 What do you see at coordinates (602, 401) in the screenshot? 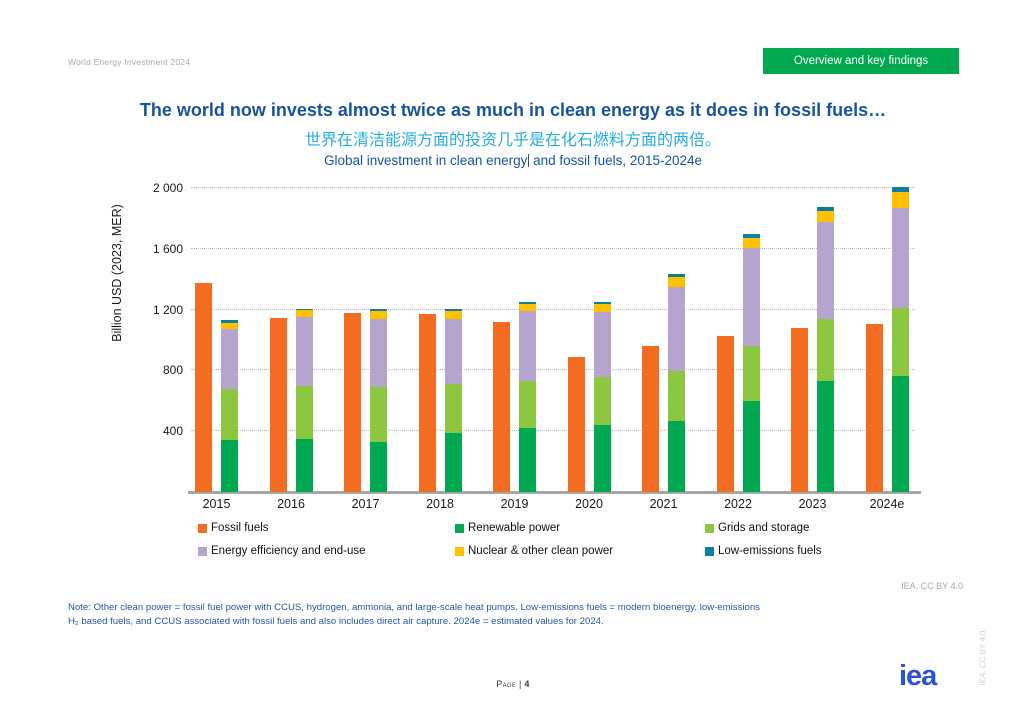
I see `bar-segment-grids-and-storage-2020` at bounding box center [602, 401].